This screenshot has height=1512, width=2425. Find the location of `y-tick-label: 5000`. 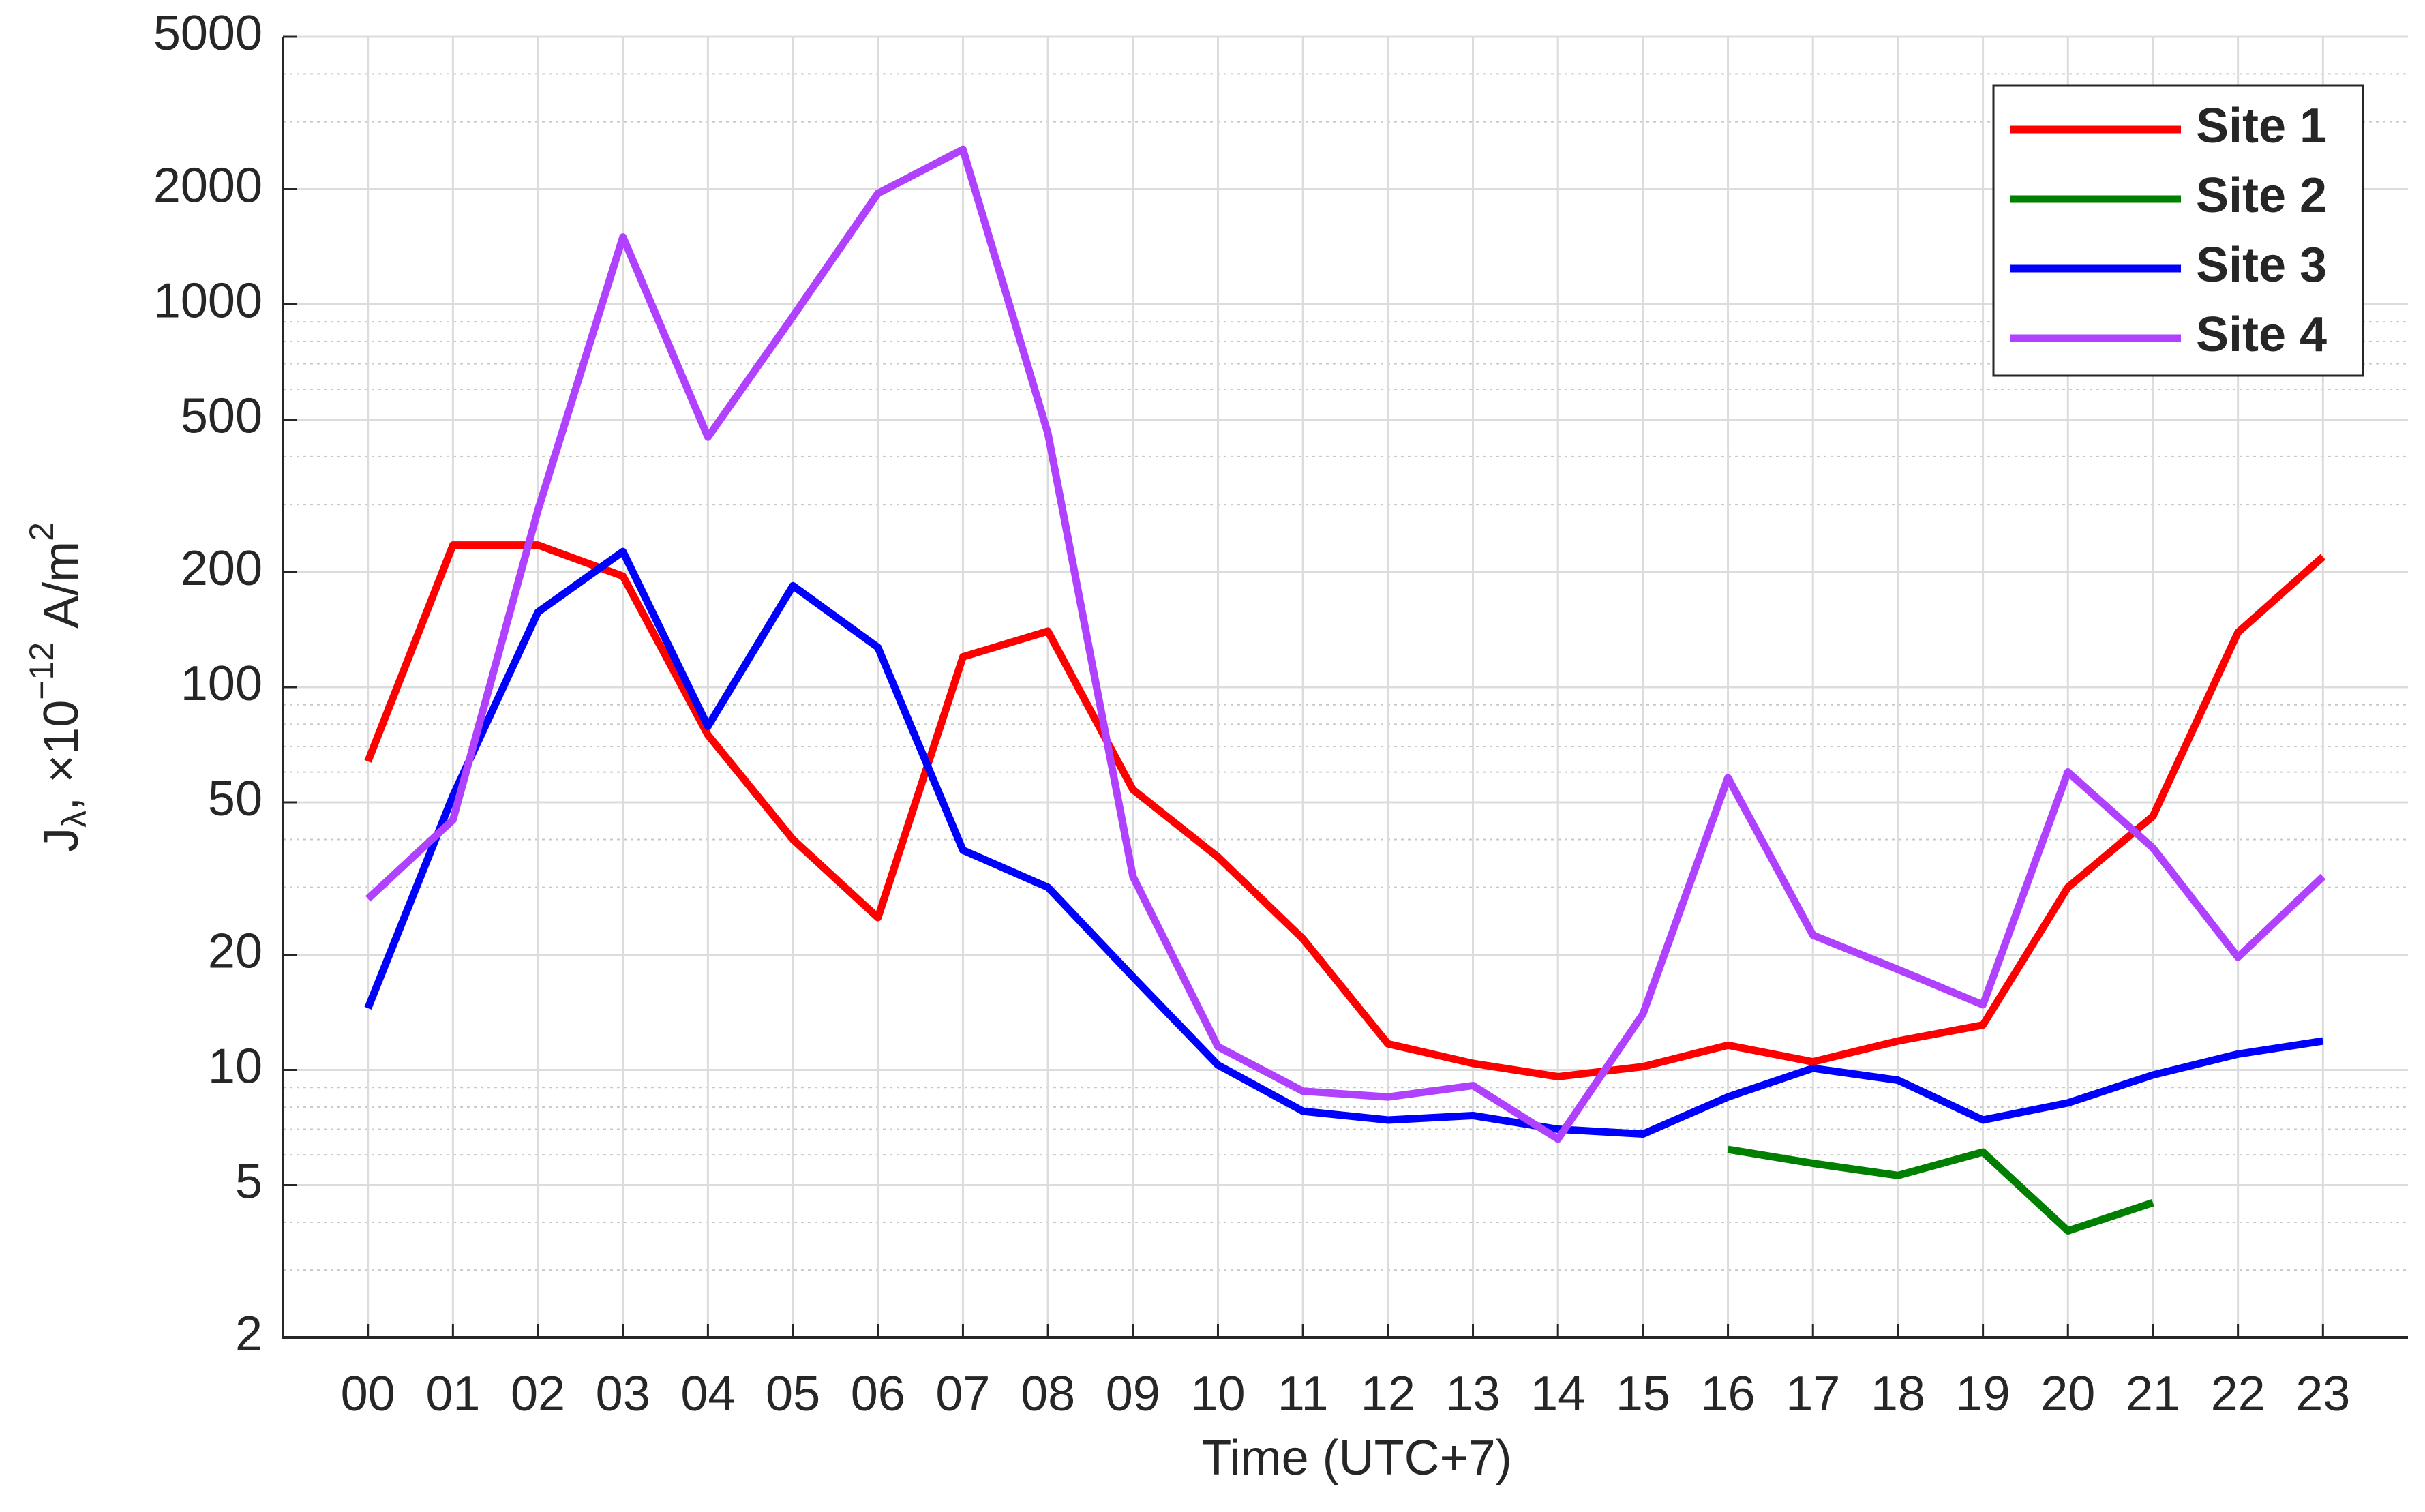

y-tick-label: 5000 is located at coordinates (208, 33).